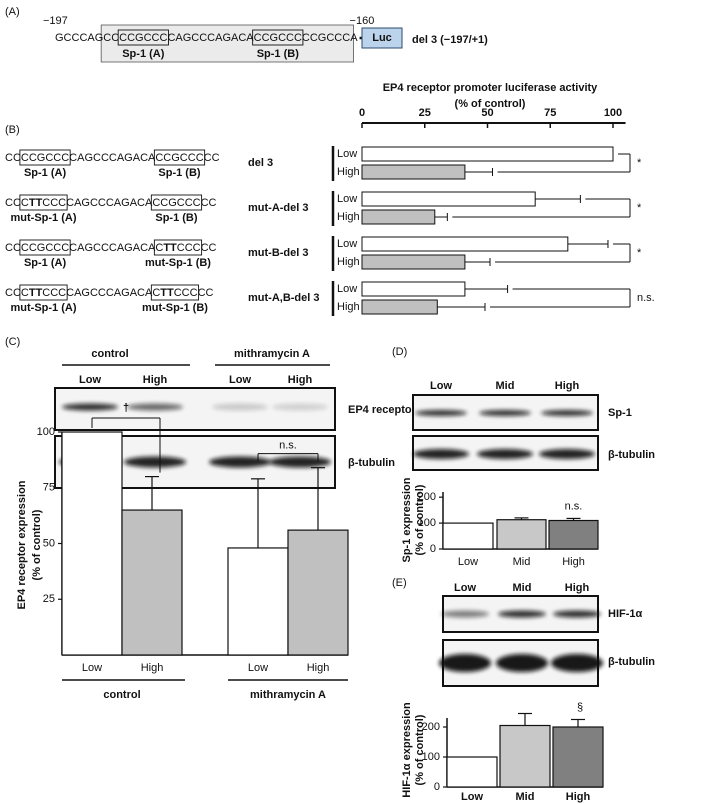 The width and height of the screenshot is (709, 804). Describe the element at coordinates (12, 130) in the screenshot. I see `panel-label: (B)` at that location.